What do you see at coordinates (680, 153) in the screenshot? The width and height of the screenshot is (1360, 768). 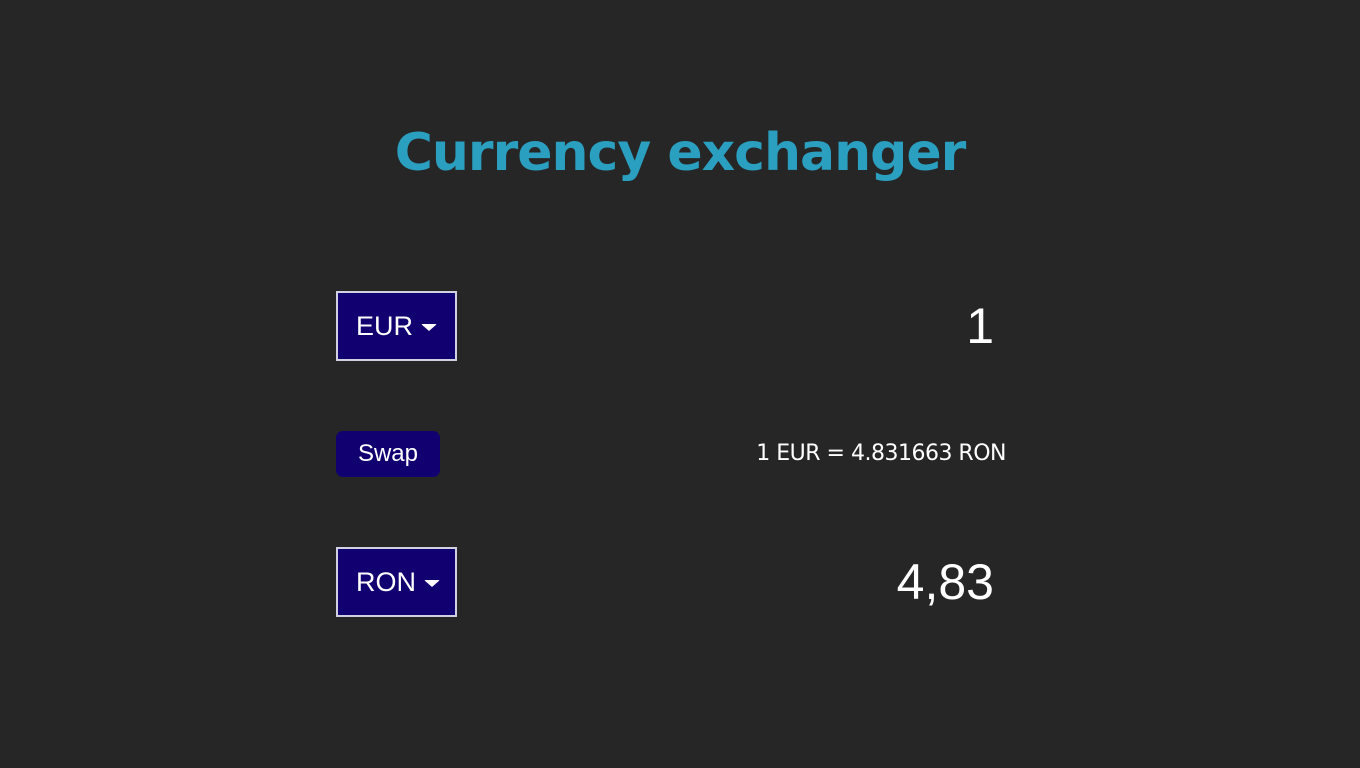 I see `page-title: Currency exchanger` at bounding box center [680, 153].